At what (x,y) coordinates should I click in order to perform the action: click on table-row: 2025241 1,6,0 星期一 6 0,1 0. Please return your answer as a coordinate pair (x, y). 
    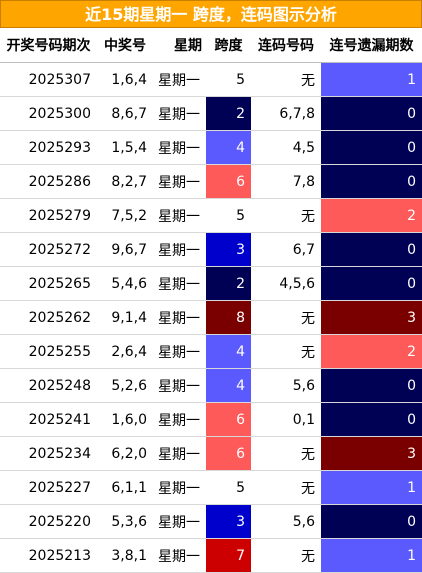
    Looking at the image, I should click on (211, 419).